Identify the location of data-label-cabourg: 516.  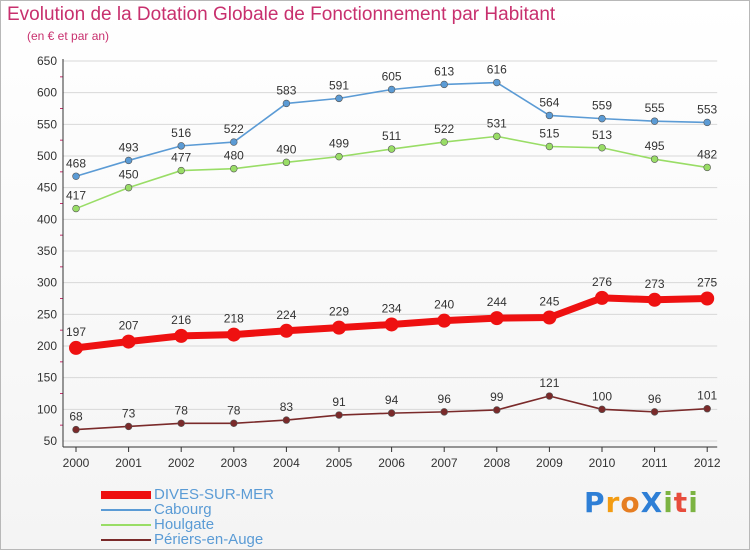
(181, 133).